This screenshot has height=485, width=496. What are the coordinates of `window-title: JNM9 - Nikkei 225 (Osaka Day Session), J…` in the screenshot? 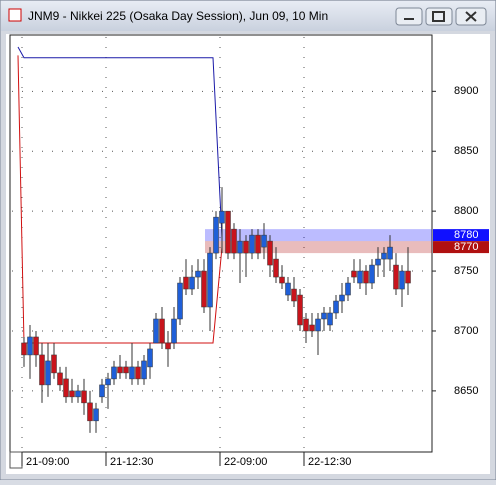 It's located at (178, 16).